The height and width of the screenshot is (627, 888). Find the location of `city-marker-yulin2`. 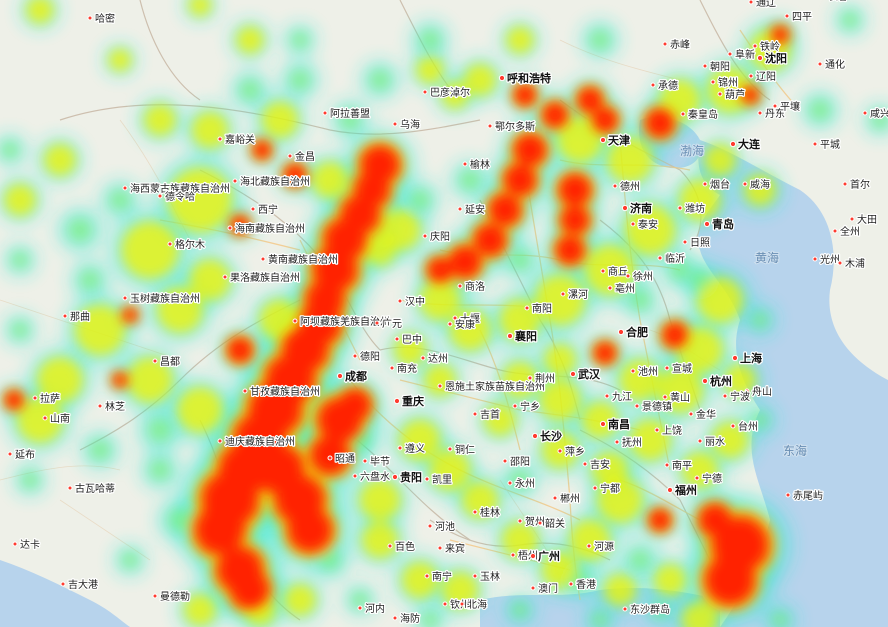

city-marker-yulin2 is located at coordinates (475, 576).